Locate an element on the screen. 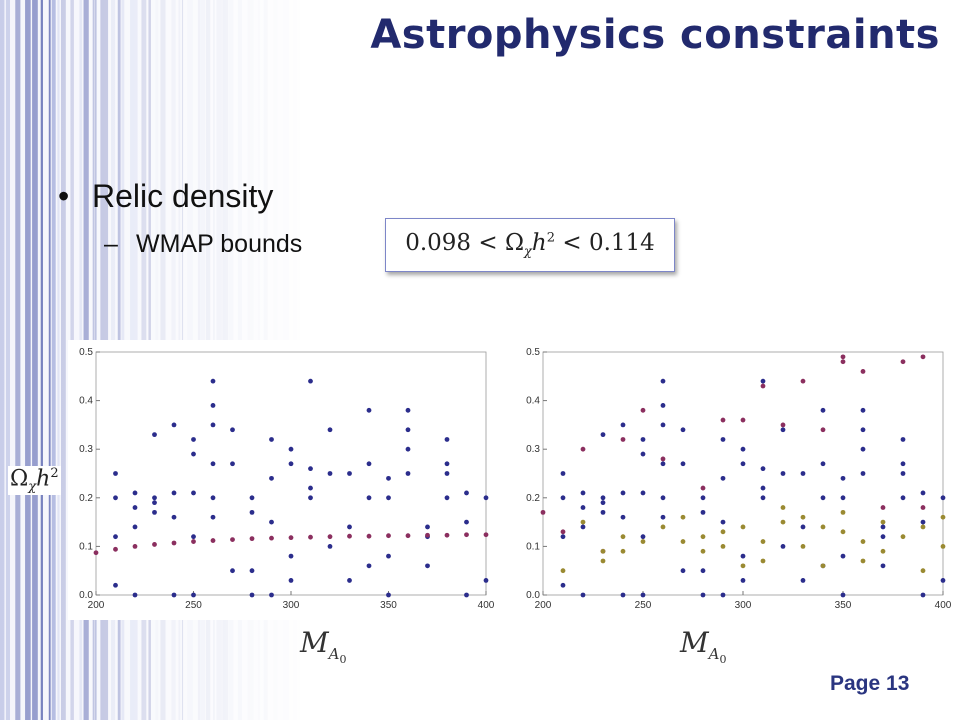 The height and width of the screenshot is (720, 960). y-axis-label-left: Ωχh2 is located at coordinates (34, 480).